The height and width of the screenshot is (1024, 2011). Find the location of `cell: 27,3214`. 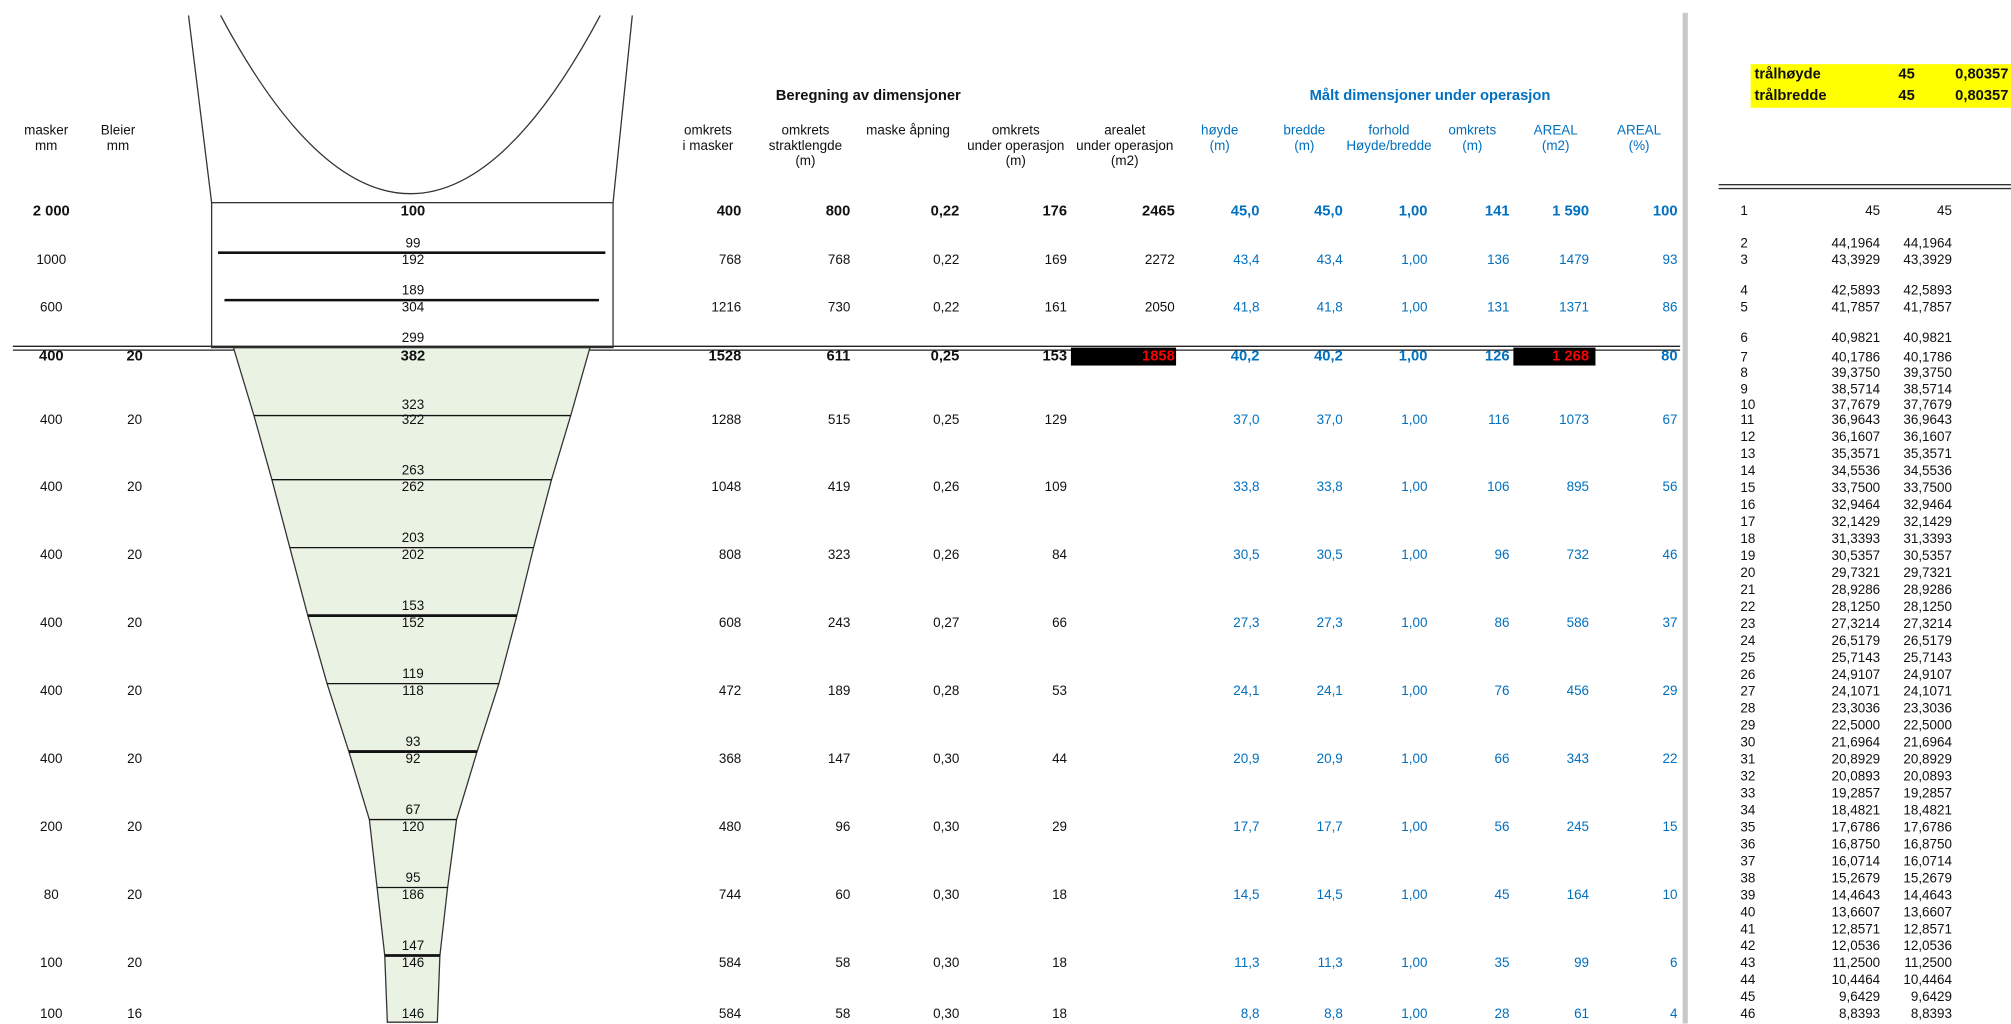

cell: 27,3214 is located at coordinates (1856, 623).